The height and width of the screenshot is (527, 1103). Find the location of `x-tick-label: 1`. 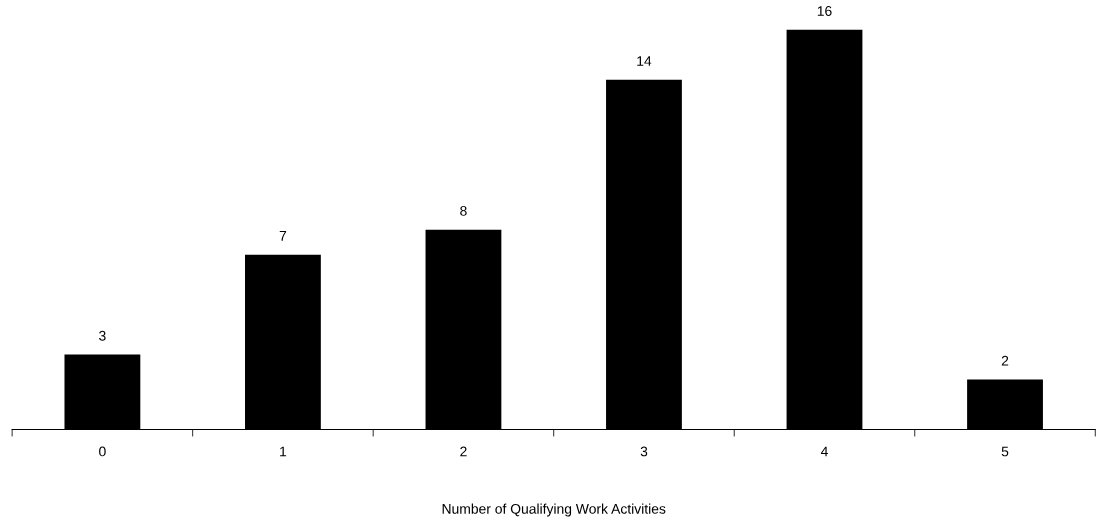

x-tick-label: 1 is located at coordinates (283, 451).